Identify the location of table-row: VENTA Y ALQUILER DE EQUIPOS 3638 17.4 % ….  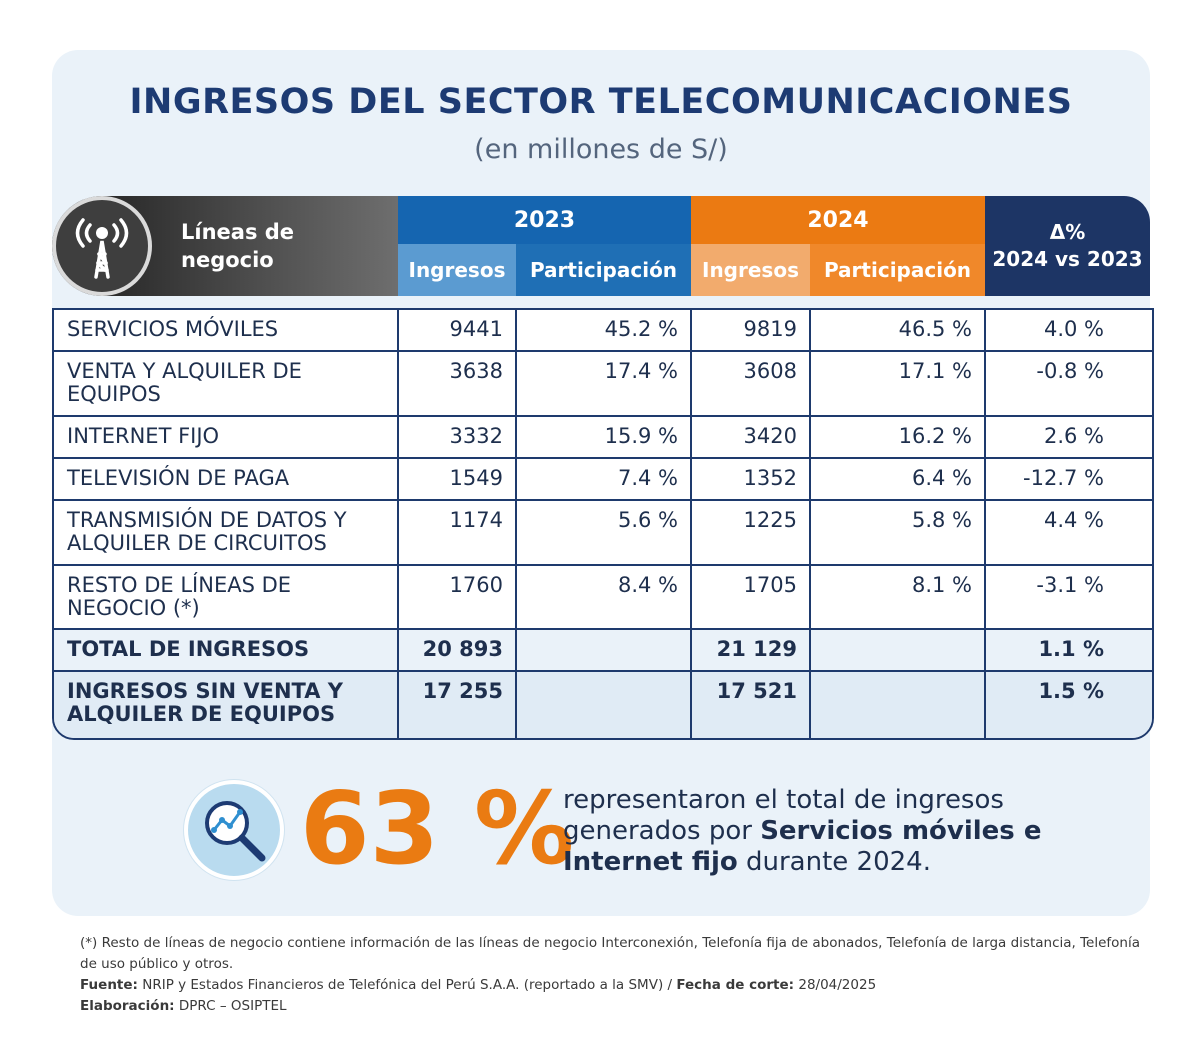
(603, 384).